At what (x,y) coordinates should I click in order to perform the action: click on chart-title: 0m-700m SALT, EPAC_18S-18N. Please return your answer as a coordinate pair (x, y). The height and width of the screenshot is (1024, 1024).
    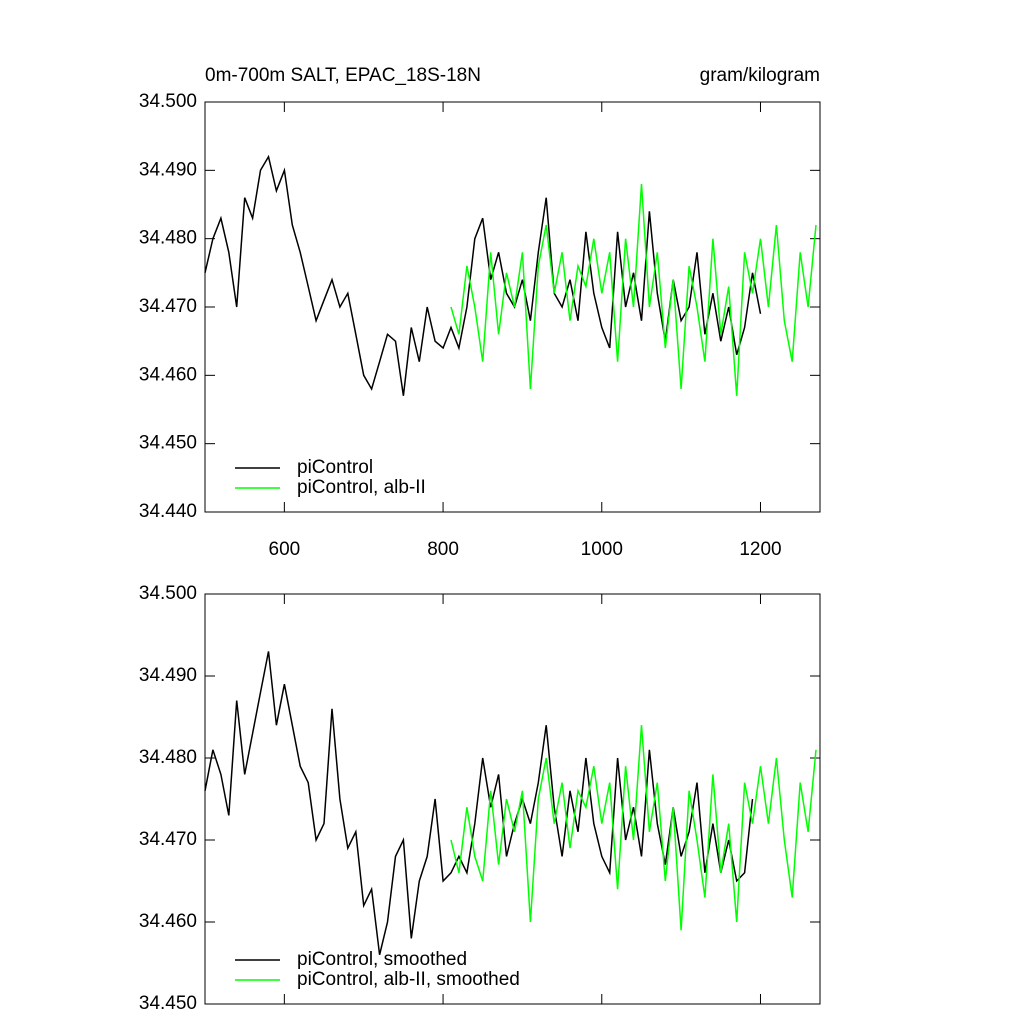
    Looking at the image, I should click on (343, 75).